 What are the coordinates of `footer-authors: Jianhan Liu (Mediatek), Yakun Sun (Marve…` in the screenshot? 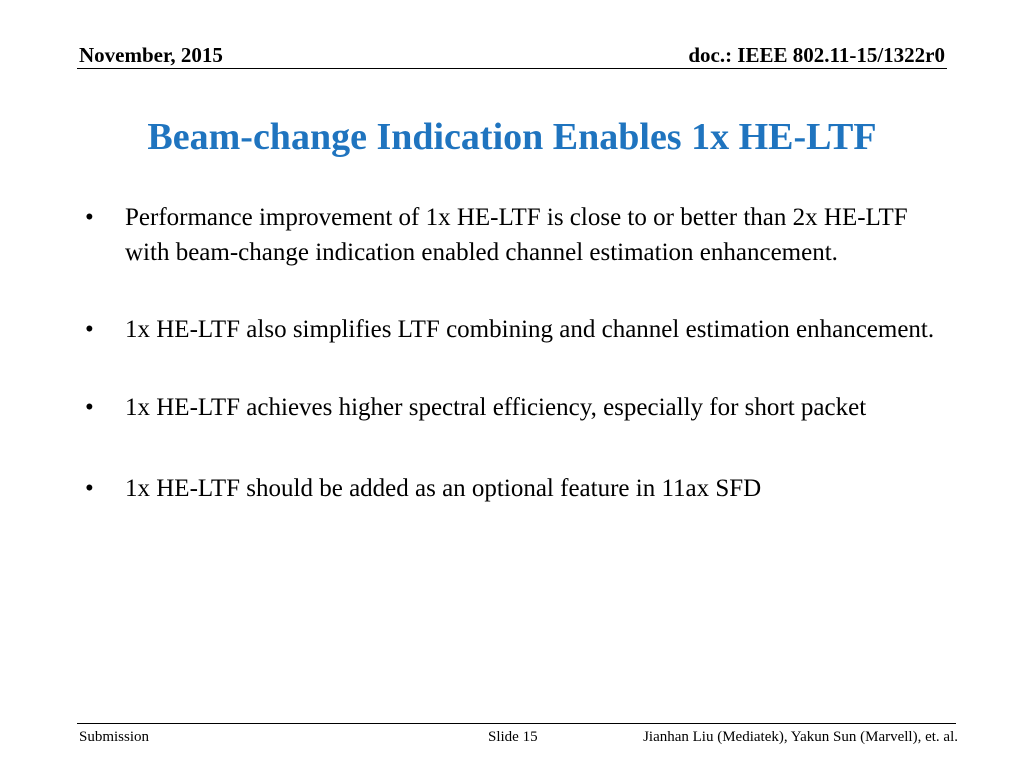 It's located at (800, 737).